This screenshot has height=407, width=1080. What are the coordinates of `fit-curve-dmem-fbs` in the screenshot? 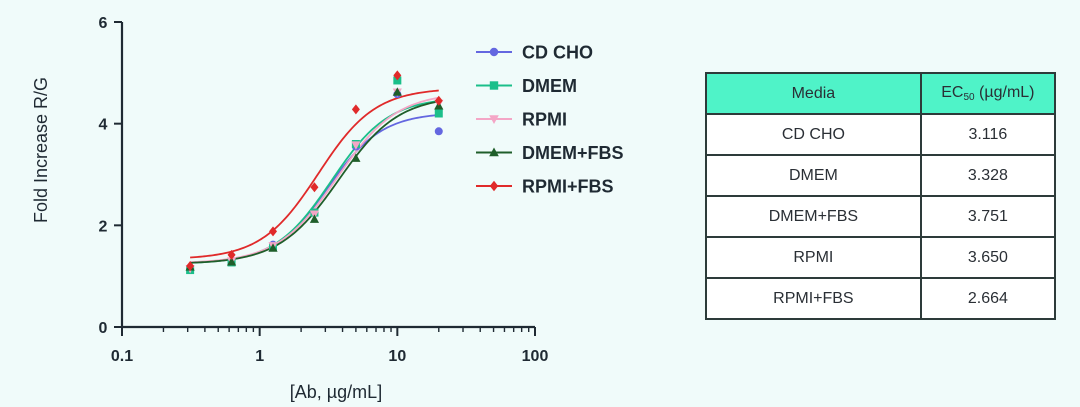 It's located at (314, 182).